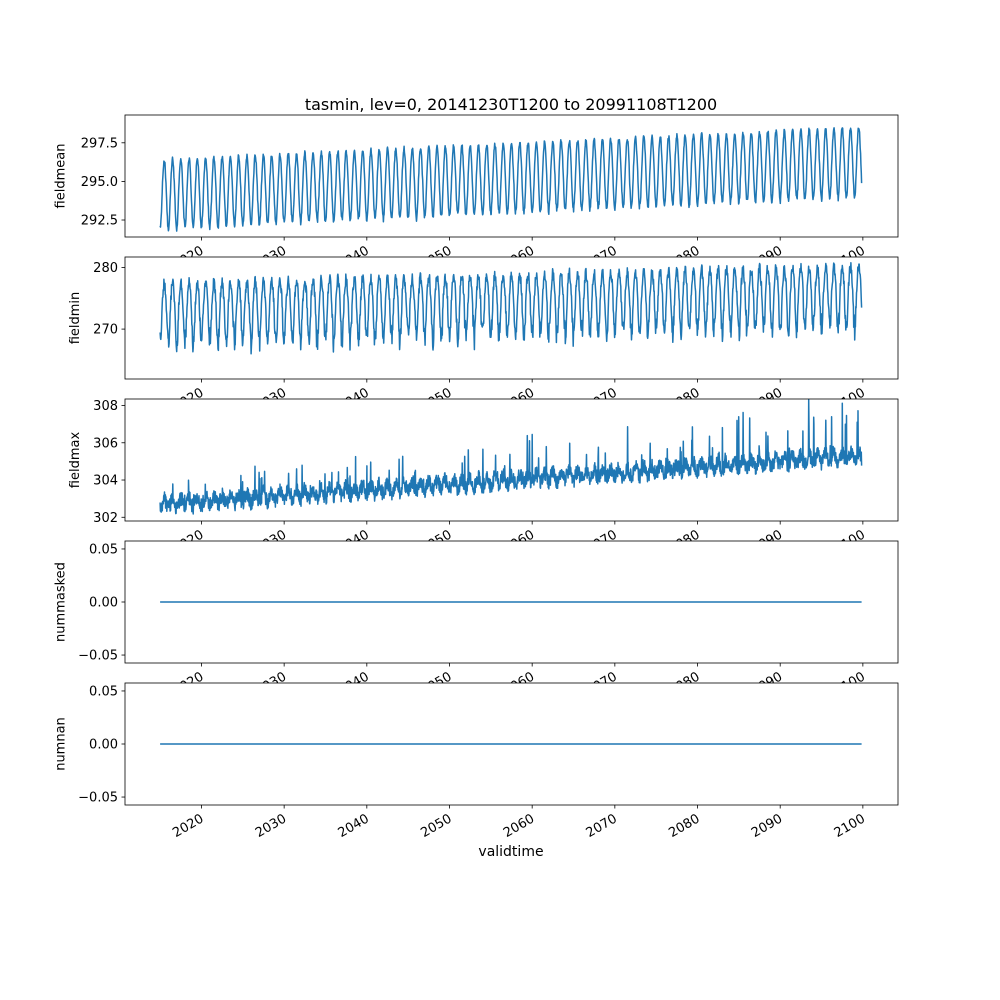  What do you see at coordinates (105, 443) in the screenshot?
I see `y-tick-label: 306` at bounding box center [105, 443].